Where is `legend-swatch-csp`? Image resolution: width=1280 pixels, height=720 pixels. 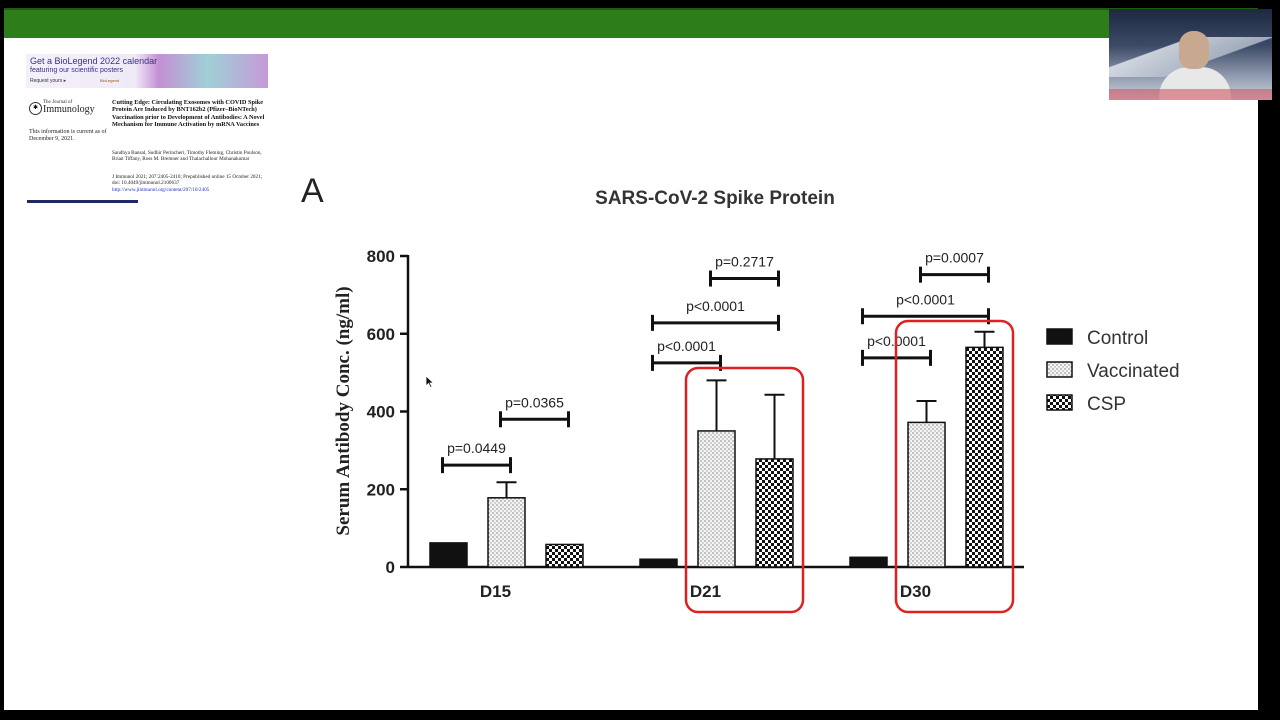
legend-swatch-csp is located at coordinates (1059, 402).